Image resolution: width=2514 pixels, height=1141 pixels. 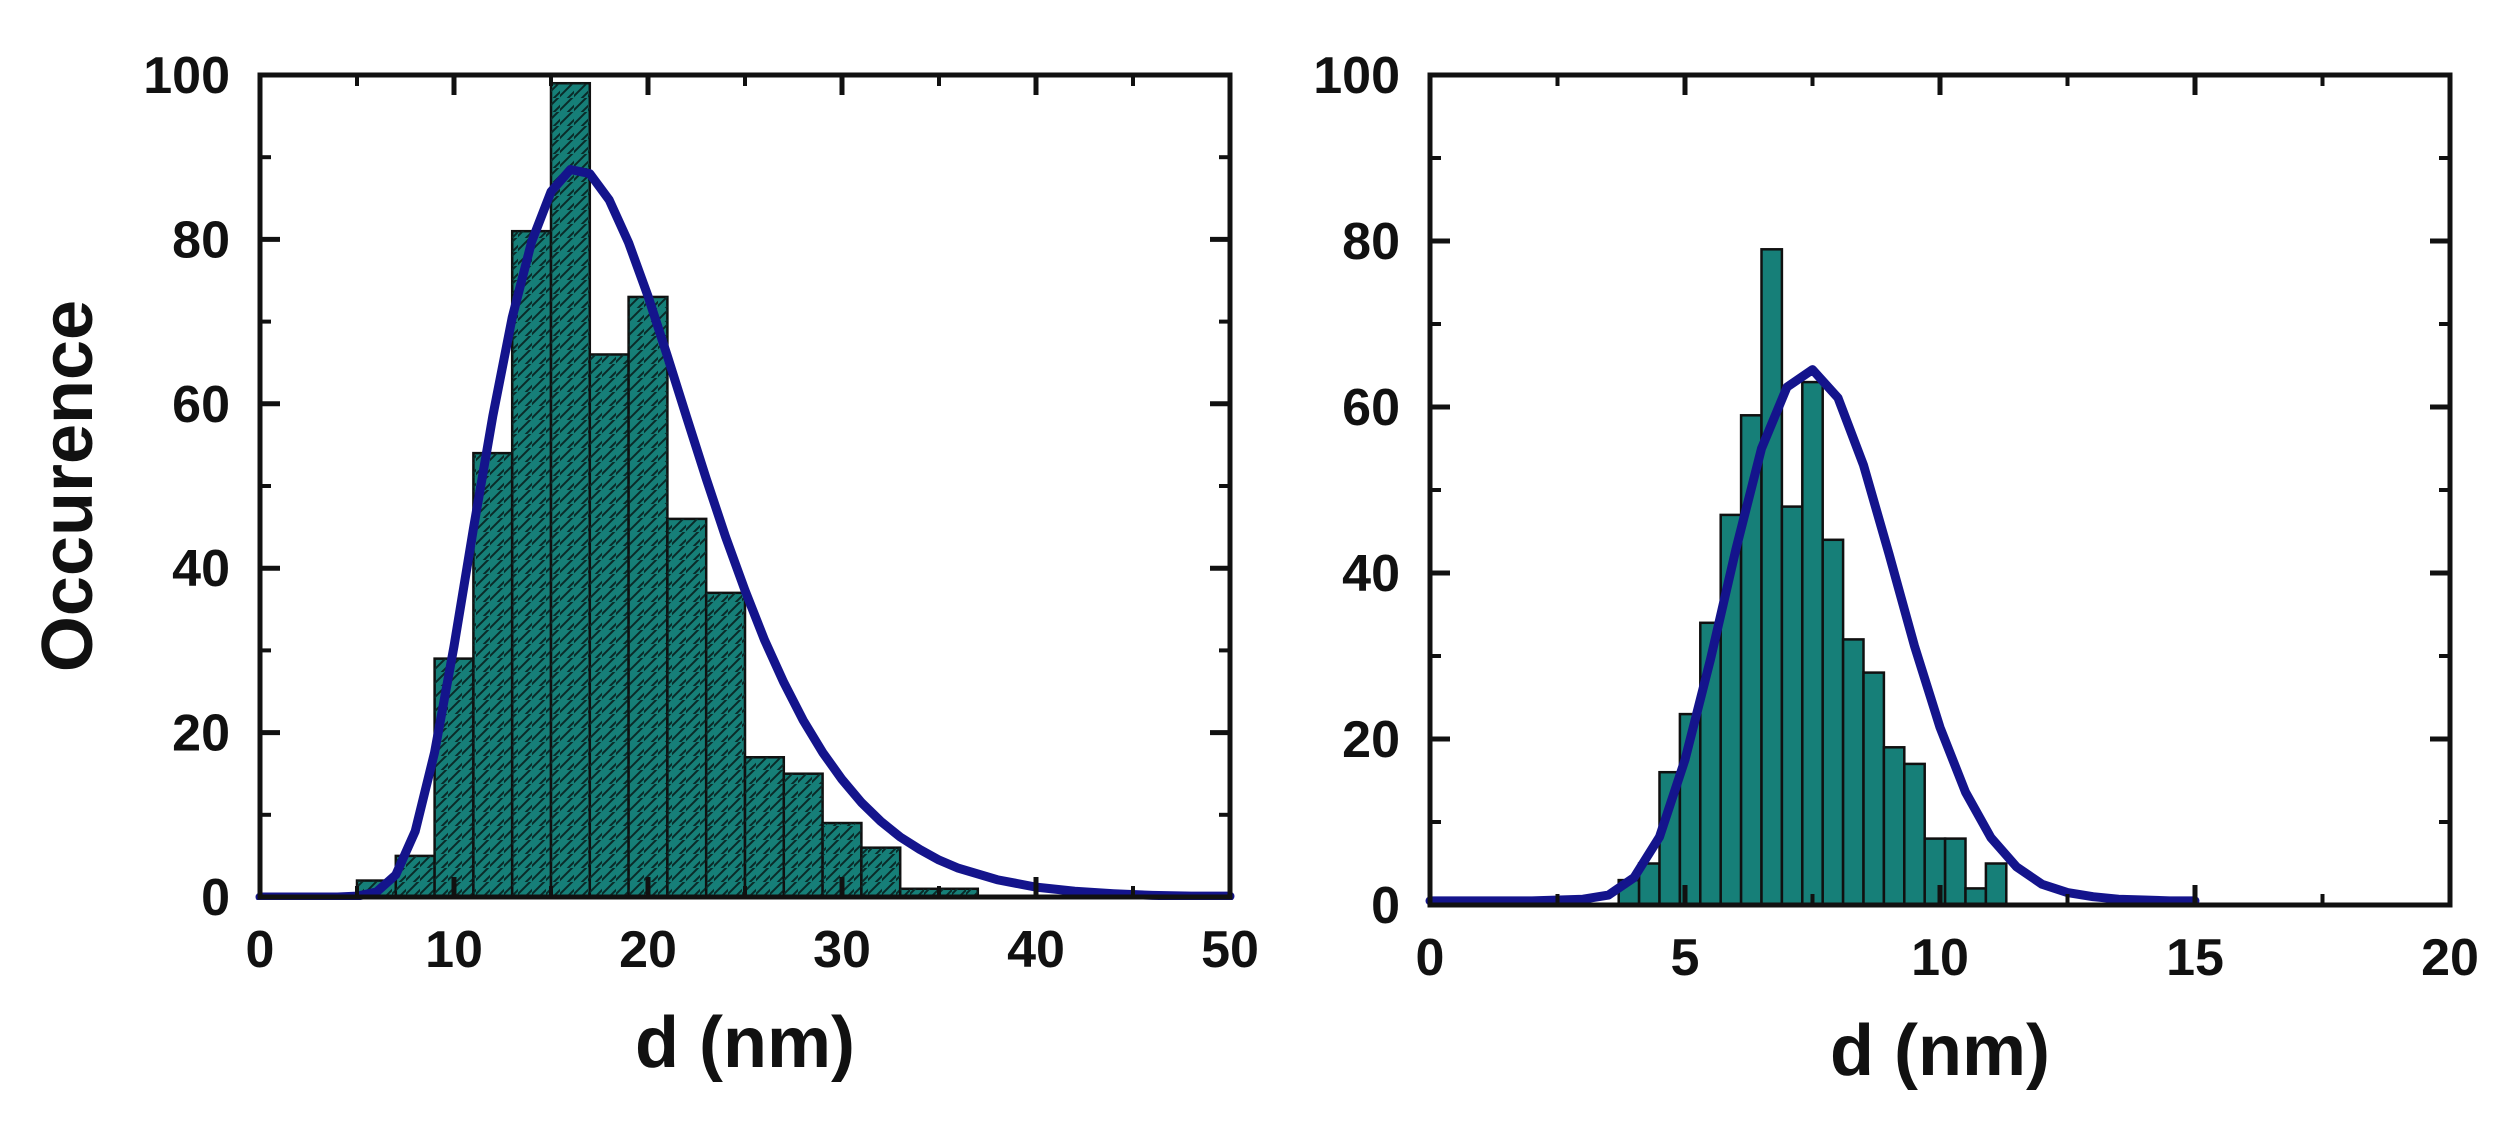 I want to click on x-tick-label: 40, so click(x=1036, y=950).